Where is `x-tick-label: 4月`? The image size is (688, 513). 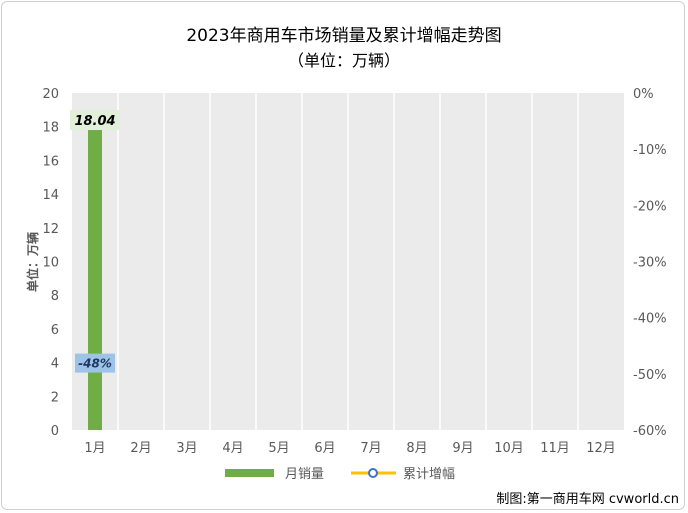 x-tick-label: 4月 is located at coordinates (232, 448).